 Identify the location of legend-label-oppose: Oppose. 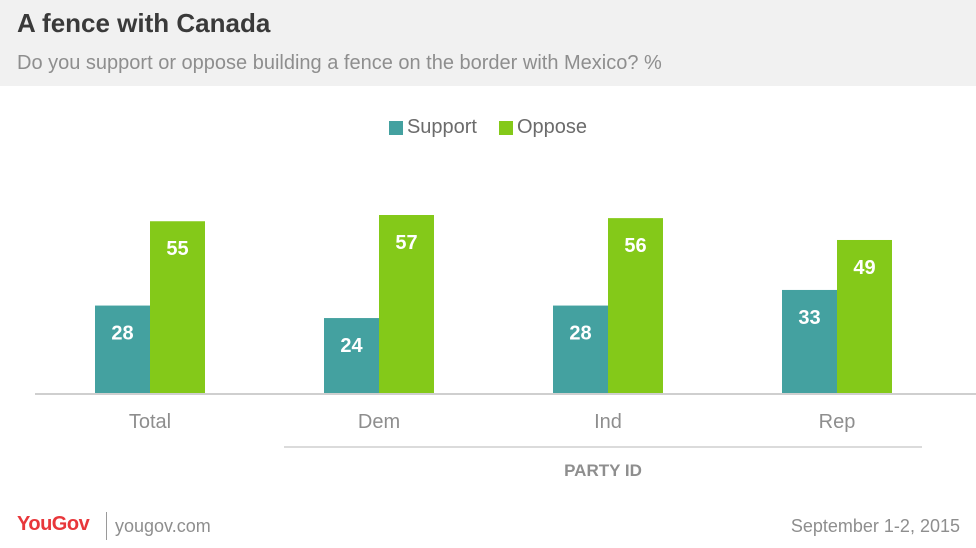
(552, 127).